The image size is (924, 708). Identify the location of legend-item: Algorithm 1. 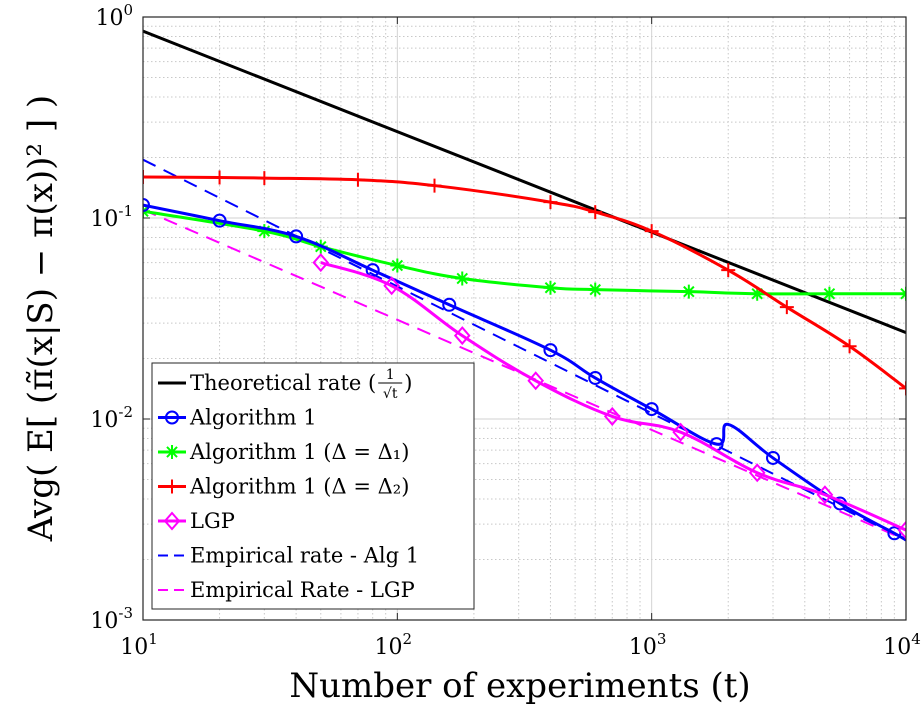
(237, 418).